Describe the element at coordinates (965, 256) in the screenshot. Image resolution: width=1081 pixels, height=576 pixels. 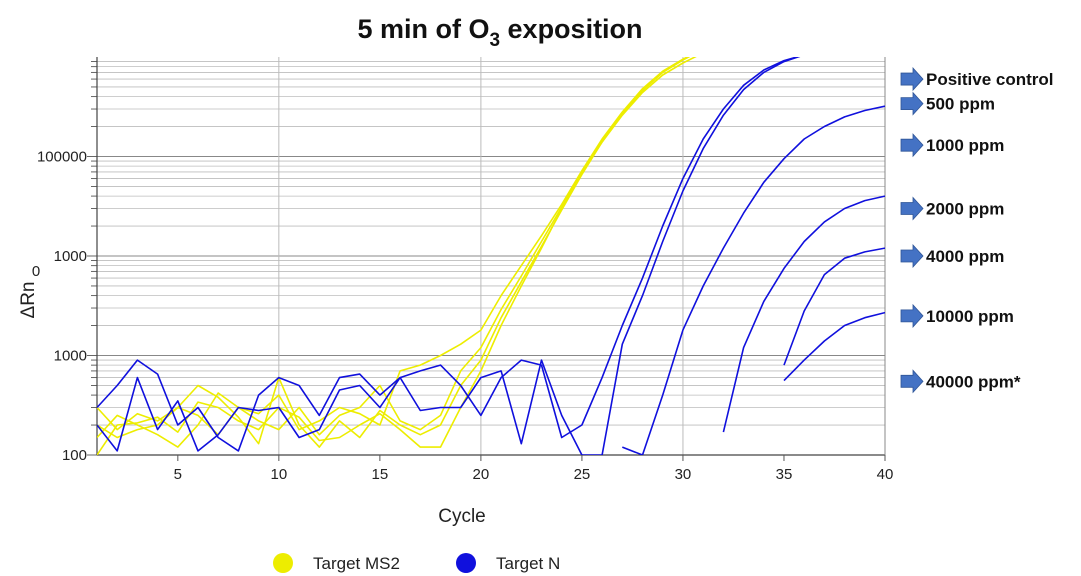
I see `annotation-label: 4000 ppm` at that location.